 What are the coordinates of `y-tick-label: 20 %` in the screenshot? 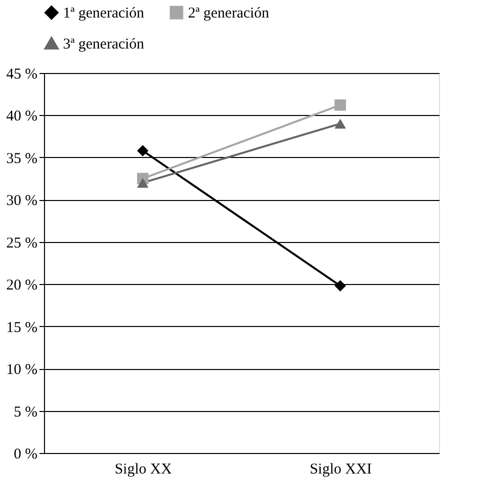 It's located at (22, 286).